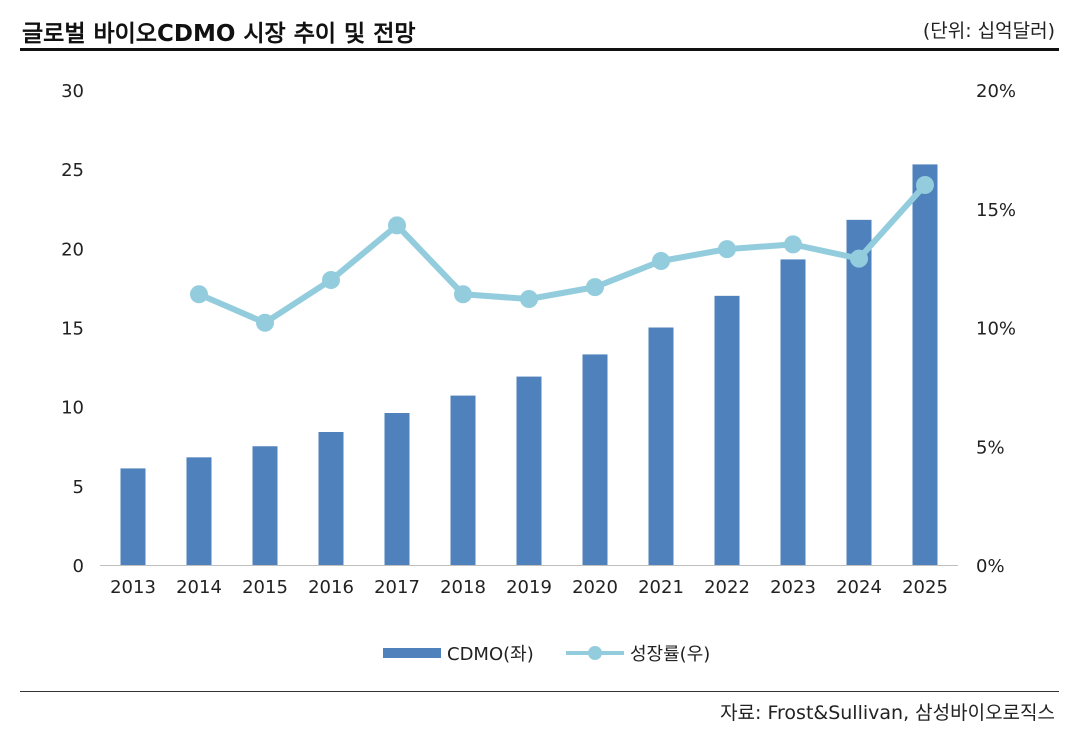 Image resolution: width=1077 pixels, height=737 pixels. Describe the element at coordinates (72, 408) in the screenshot. I see `left-axis-tick-label: 10` at that location.